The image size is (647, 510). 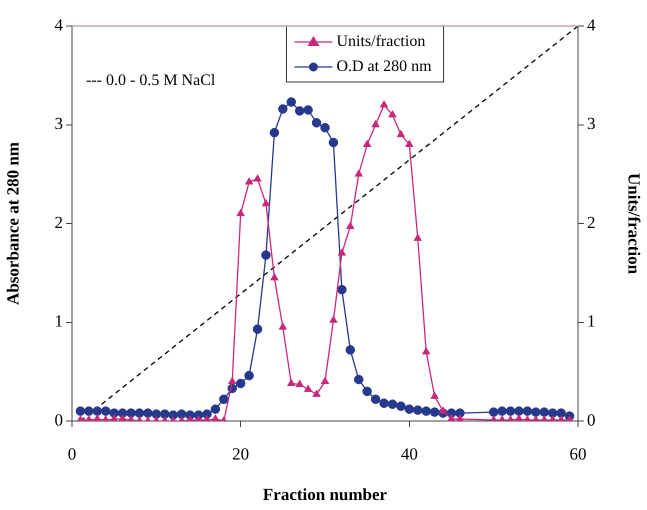 I want to click on y-axis-title: Absorbance at 280 nm, so click(x=13, y=223).